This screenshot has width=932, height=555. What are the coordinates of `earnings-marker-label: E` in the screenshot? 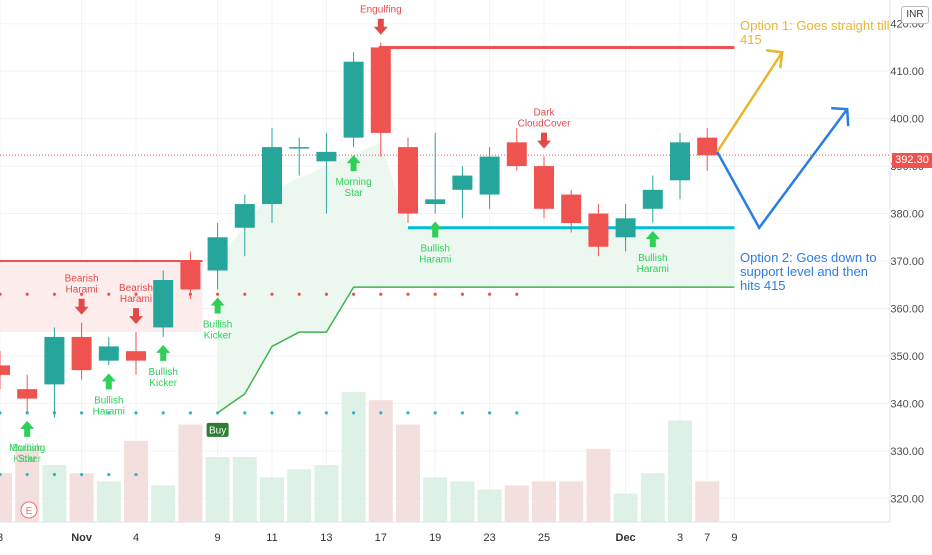 It's located at (29, 511).